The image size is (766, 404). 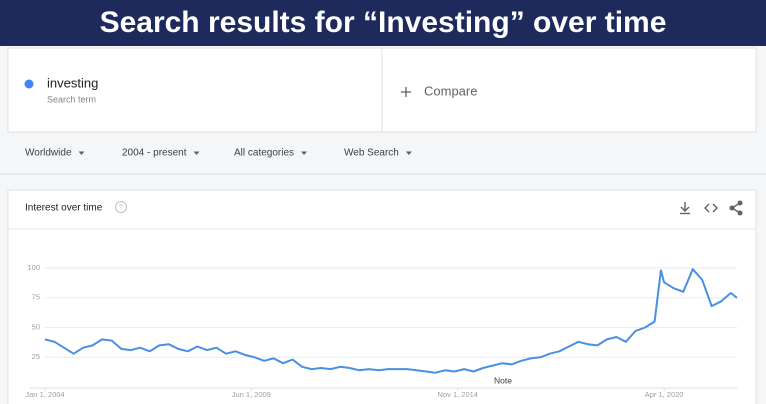 What do you see at coordinates (736, 208) in the screenshot?
I see `share-icon` at bounding box center [736, 208].